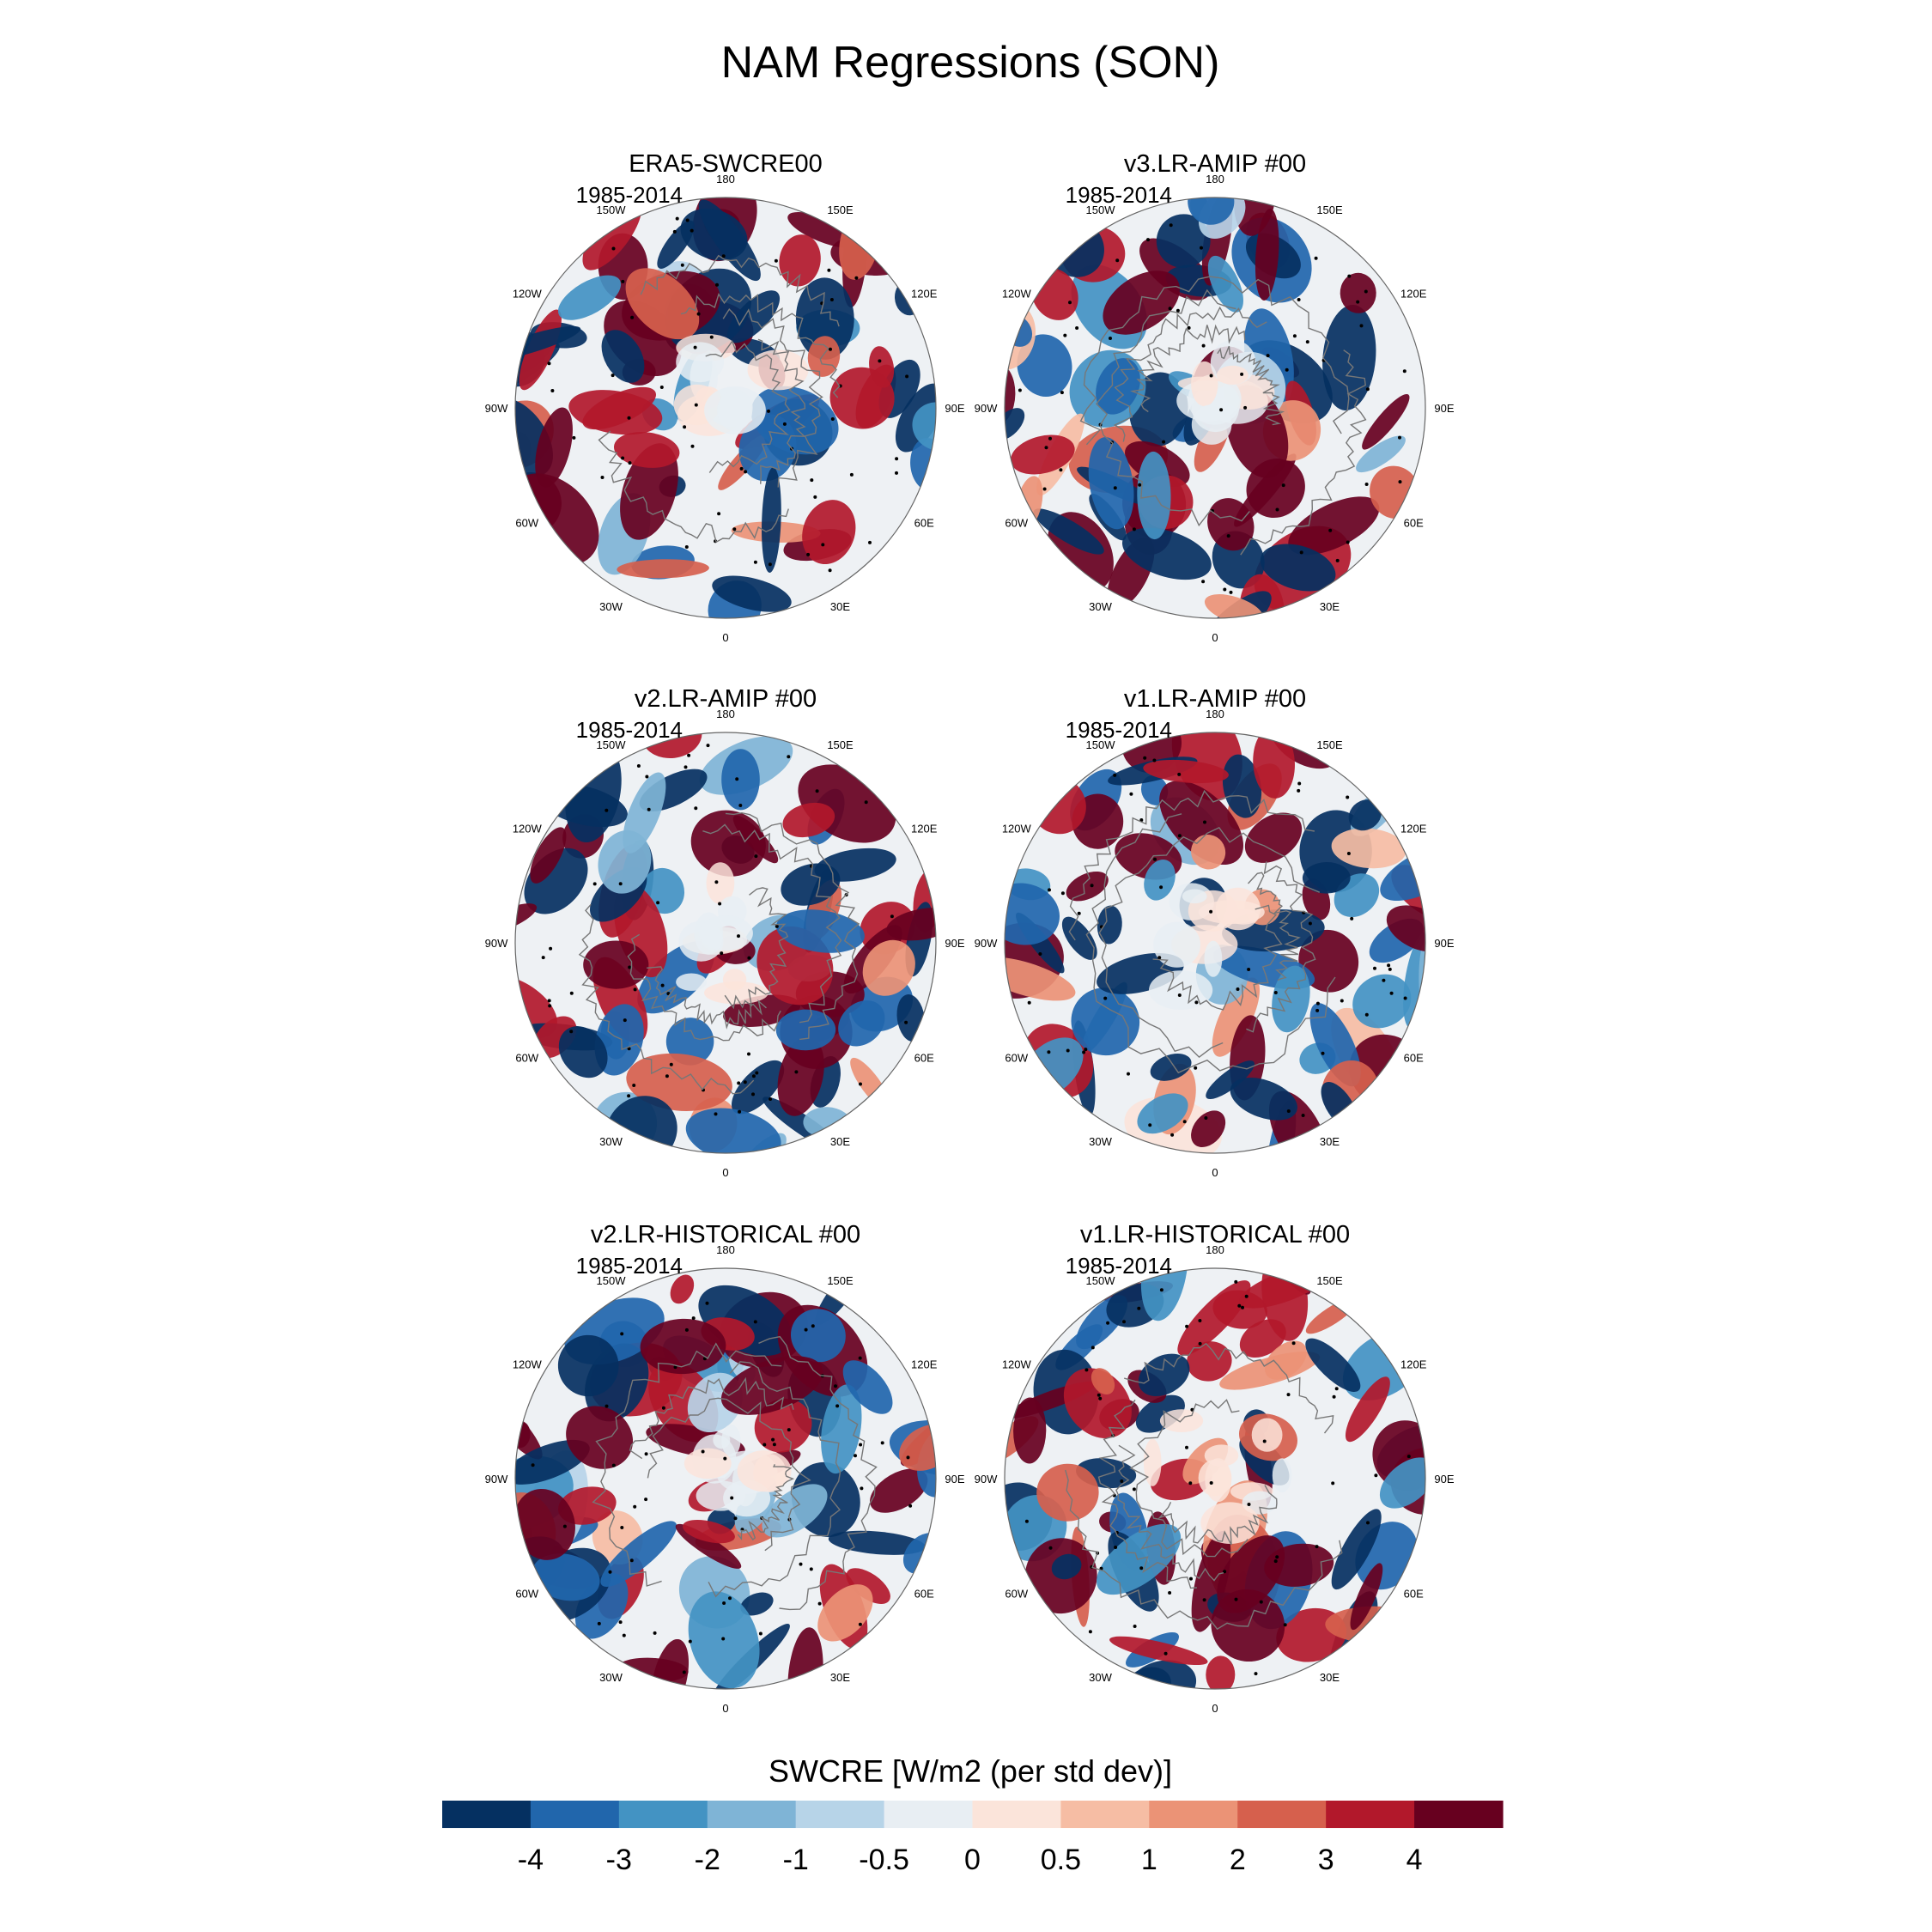 The width and height of the screenshot is (1932, 1932). Describe the element at coordinates (619, 1860) in the screenshot. I see `colorbar-tick-label: -3` at that location.